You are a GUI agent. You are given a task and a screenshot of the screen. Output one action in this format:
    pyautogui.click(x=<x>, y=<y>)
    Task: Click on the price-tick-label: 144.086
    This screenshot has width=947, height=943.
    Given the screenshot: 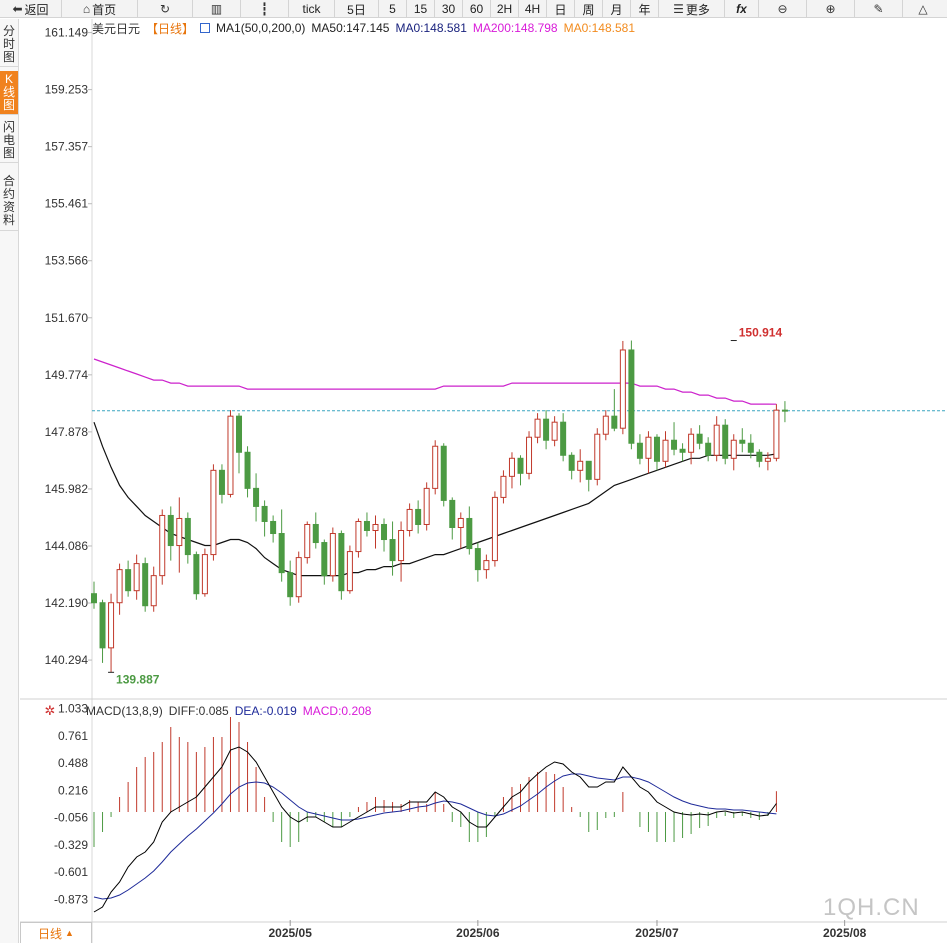 What is the action you would take?
    pyautogui.click(x=67, y=546)
    